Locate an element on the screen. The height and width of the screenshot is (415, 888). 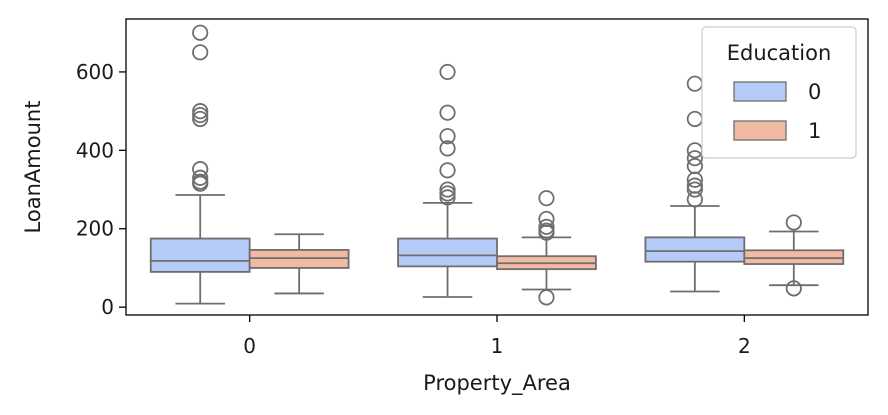
x-tick-label: 2 is located at coordinates (744, 346).